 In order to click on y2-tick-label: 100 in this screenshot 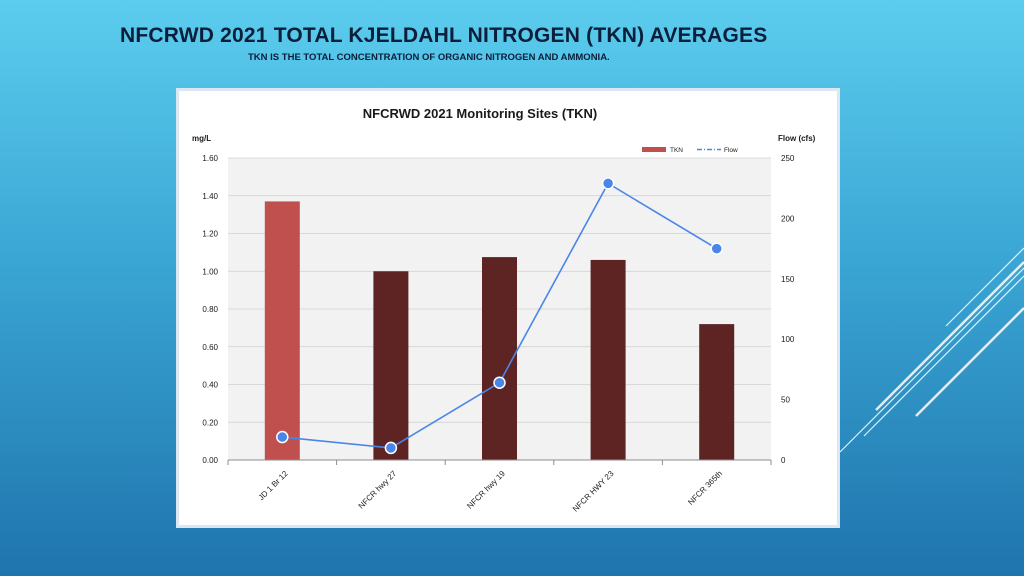, I will do `click(788, 339)`.